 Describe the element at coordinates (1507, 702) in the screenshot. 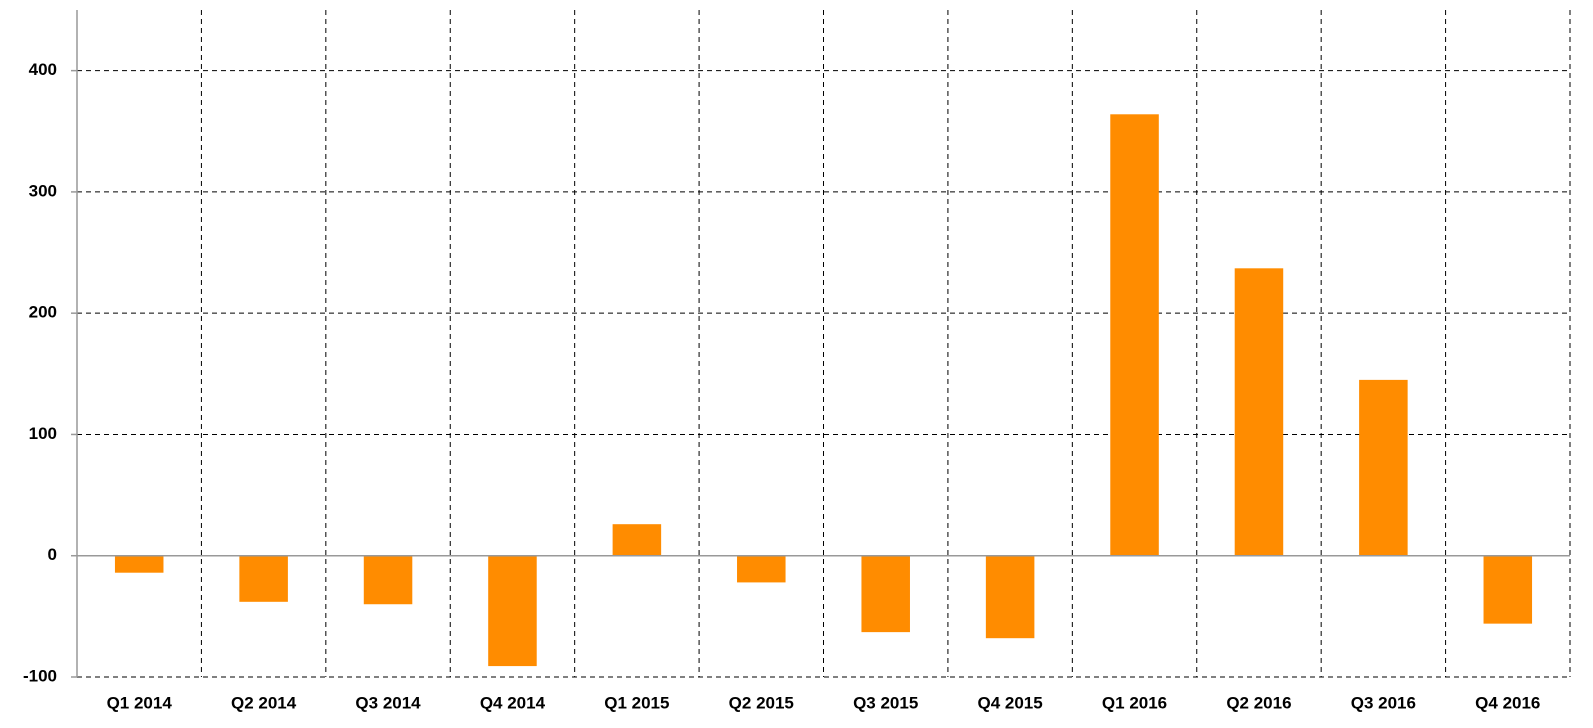

I see `x-tick-label: Q4 2016` at that location.